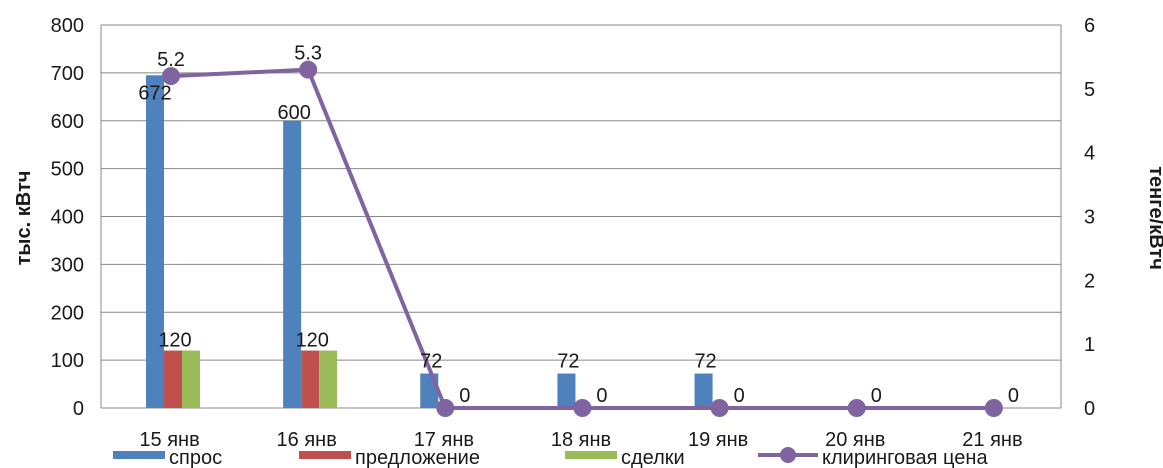 The width and height of the screenshot is (1163, 468). What do you see at coordinates (1089, 281) in the screenshot?
I see `y2-tick-label: 2` at bounding box center [1089, 281].